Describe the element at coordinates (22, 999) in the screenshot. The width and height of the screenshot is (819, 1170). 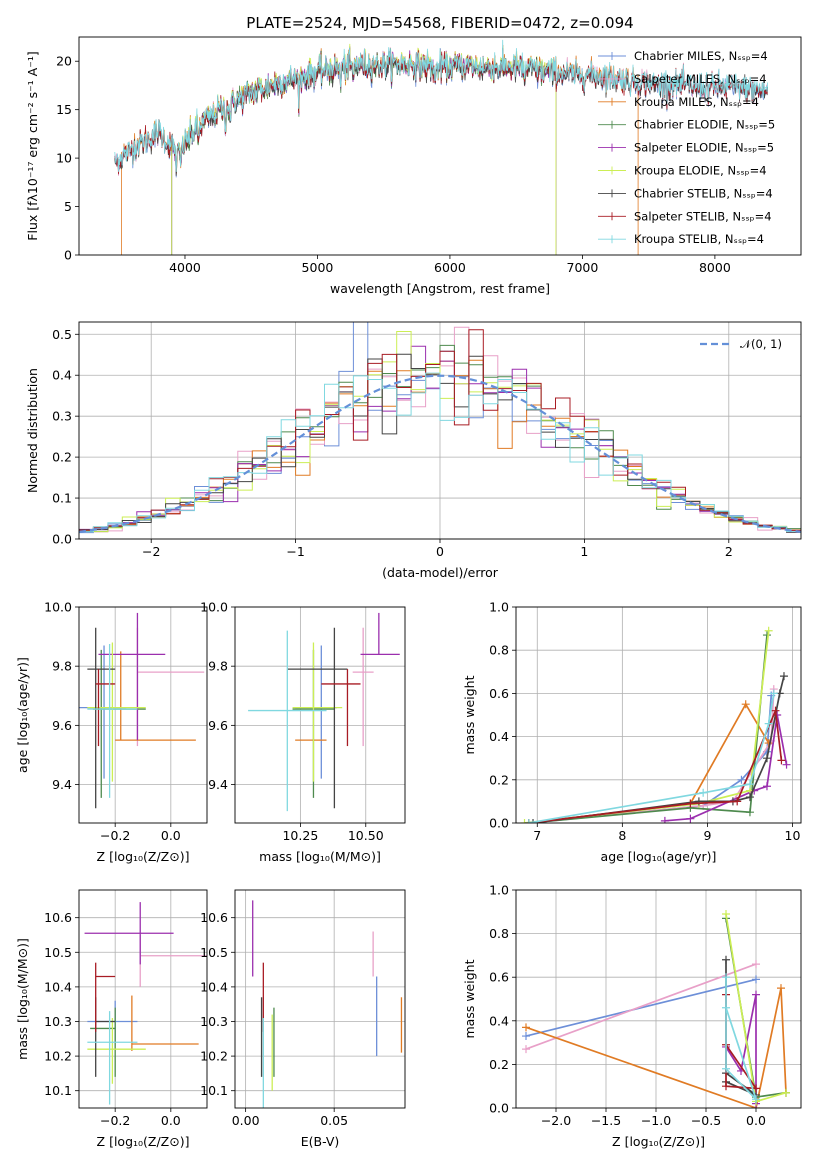
I see `y-axis-label: mass [log₁₀(M/M⊙)]` at that location.